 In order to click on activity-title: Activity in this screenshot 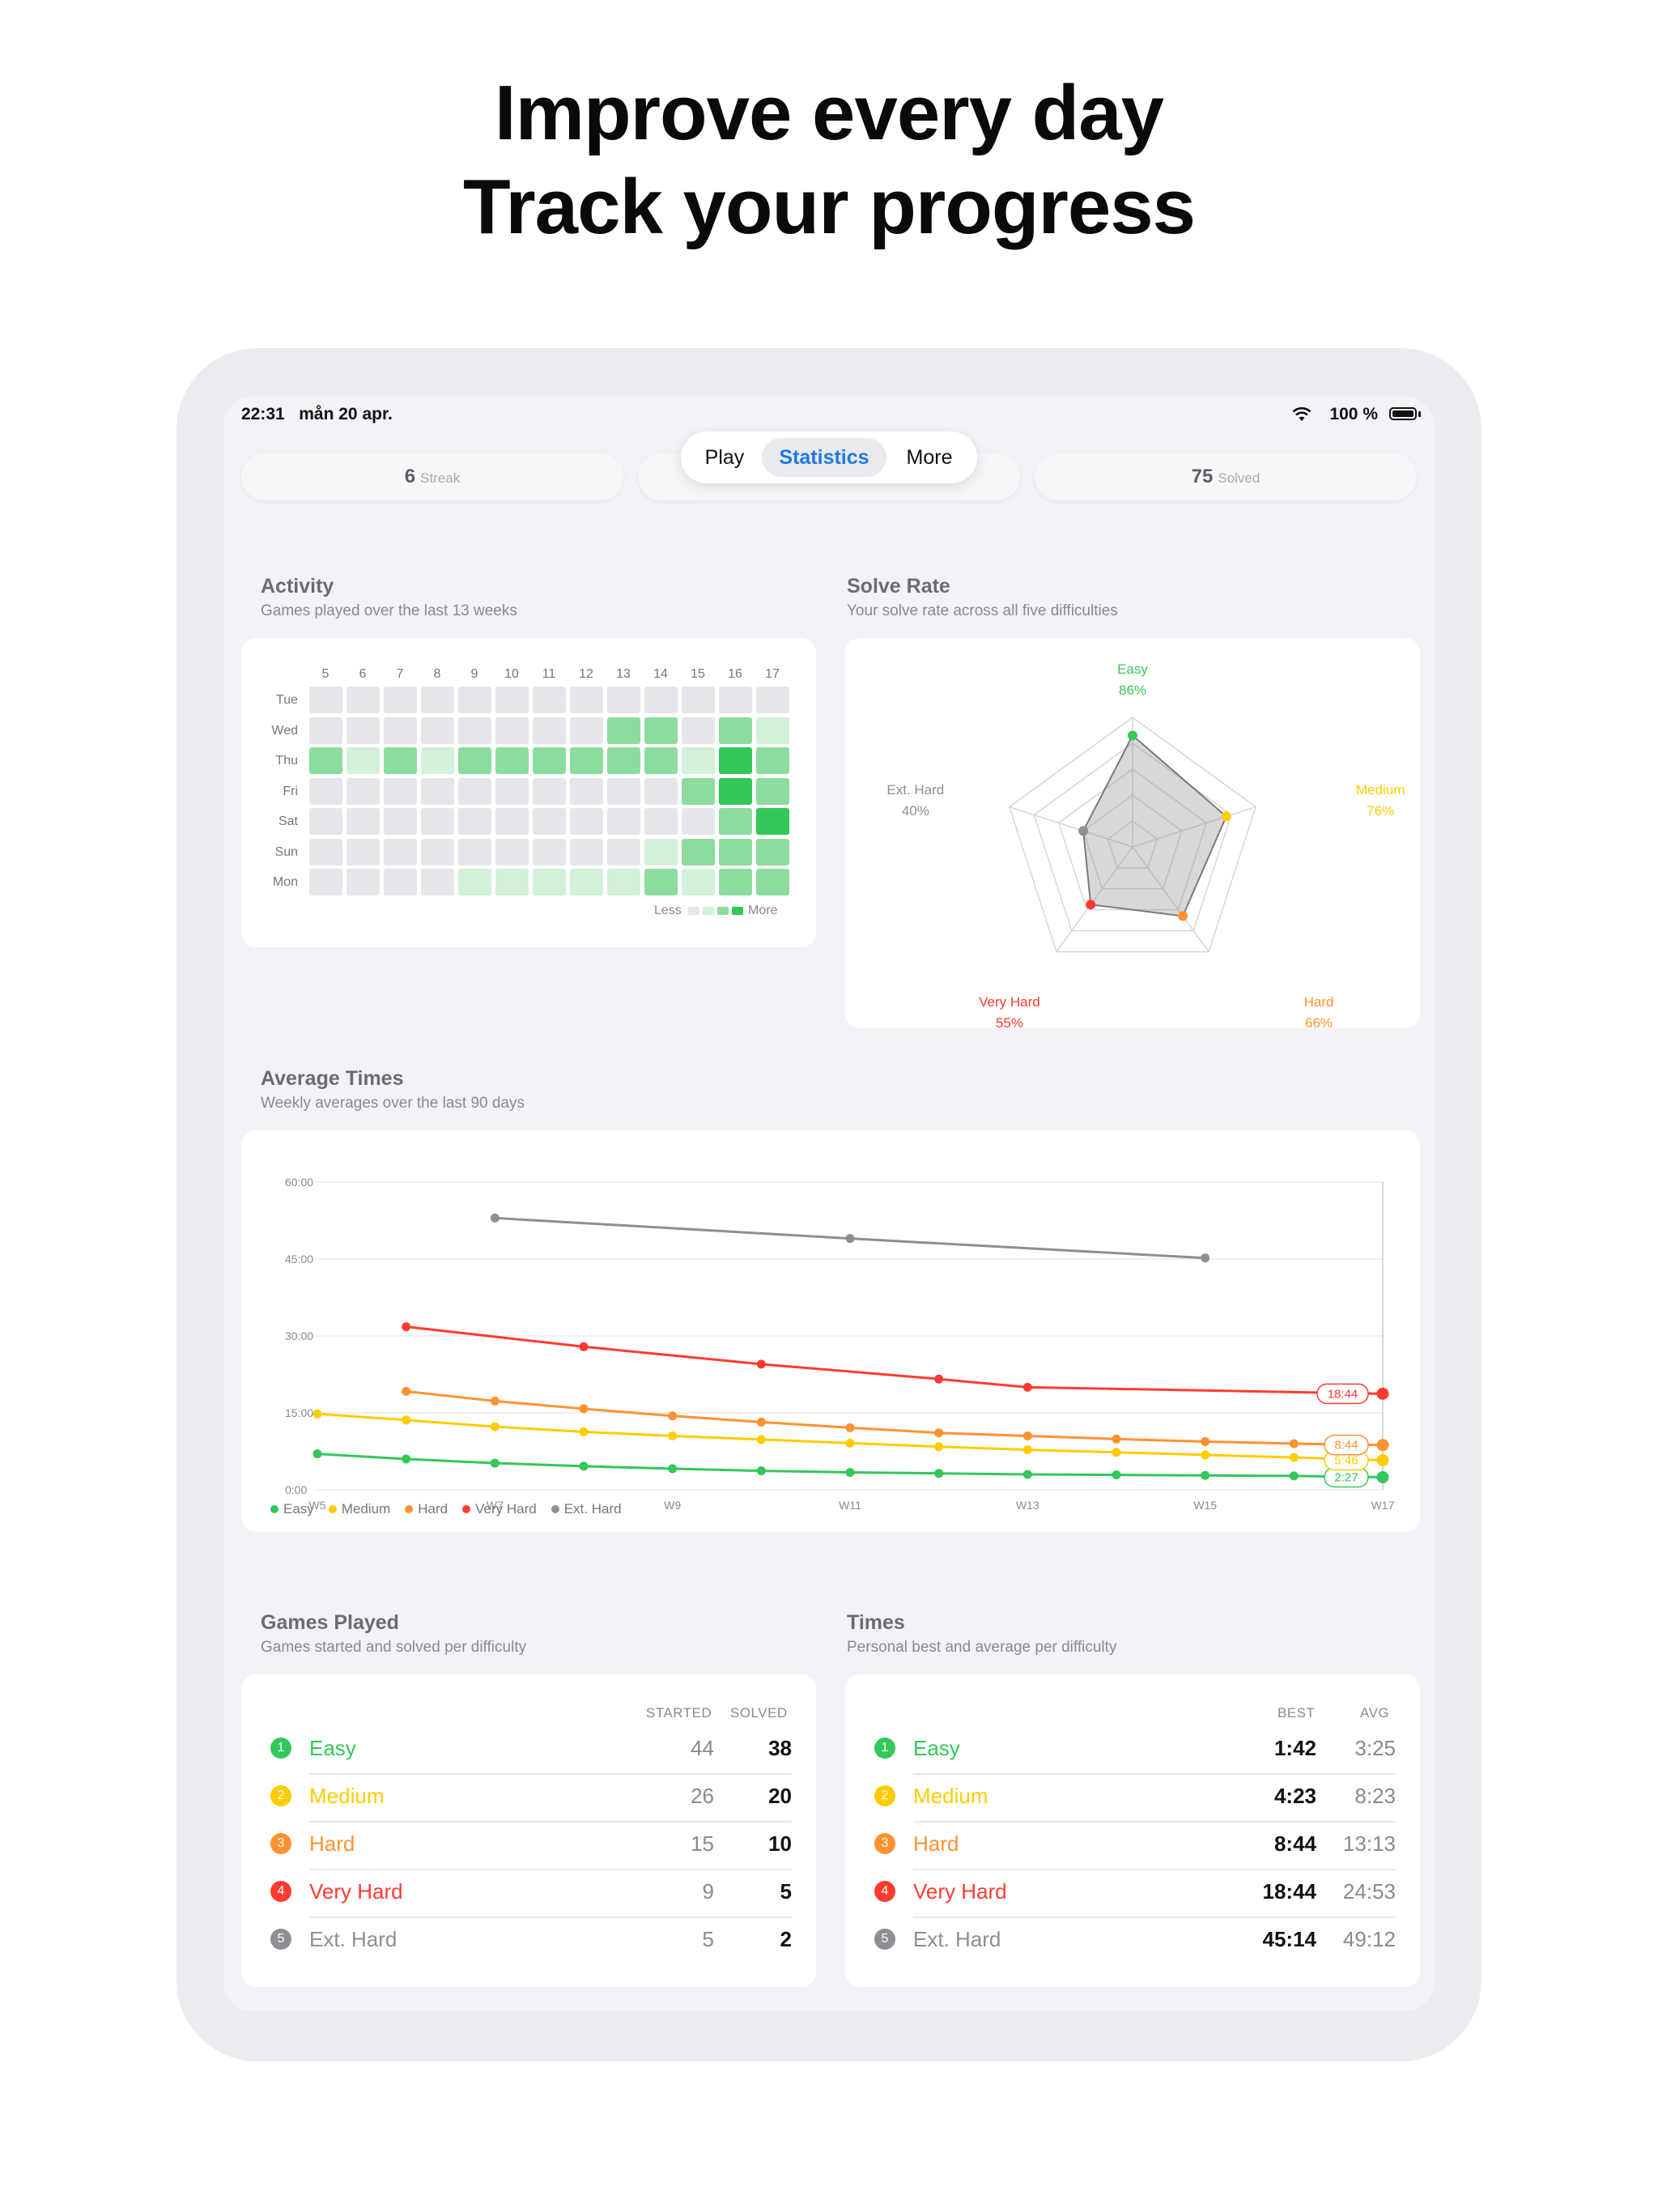, I will do `click(297, 586)`.